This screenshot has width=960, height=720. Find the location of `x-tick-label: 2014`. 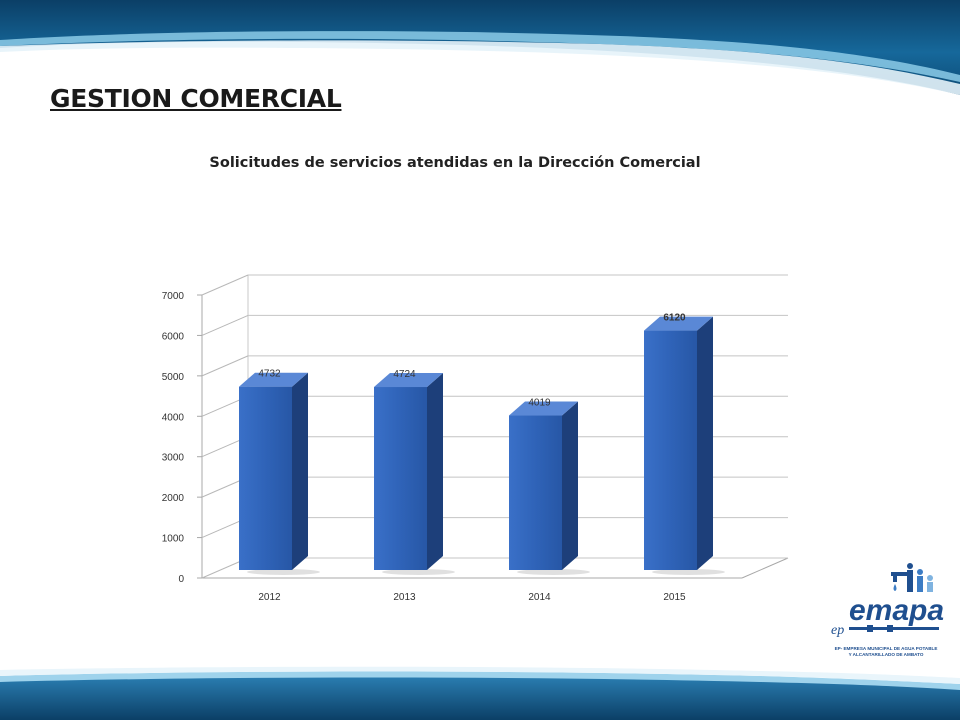

x-tick-label: 2014 is located at coordinates (539, 597).